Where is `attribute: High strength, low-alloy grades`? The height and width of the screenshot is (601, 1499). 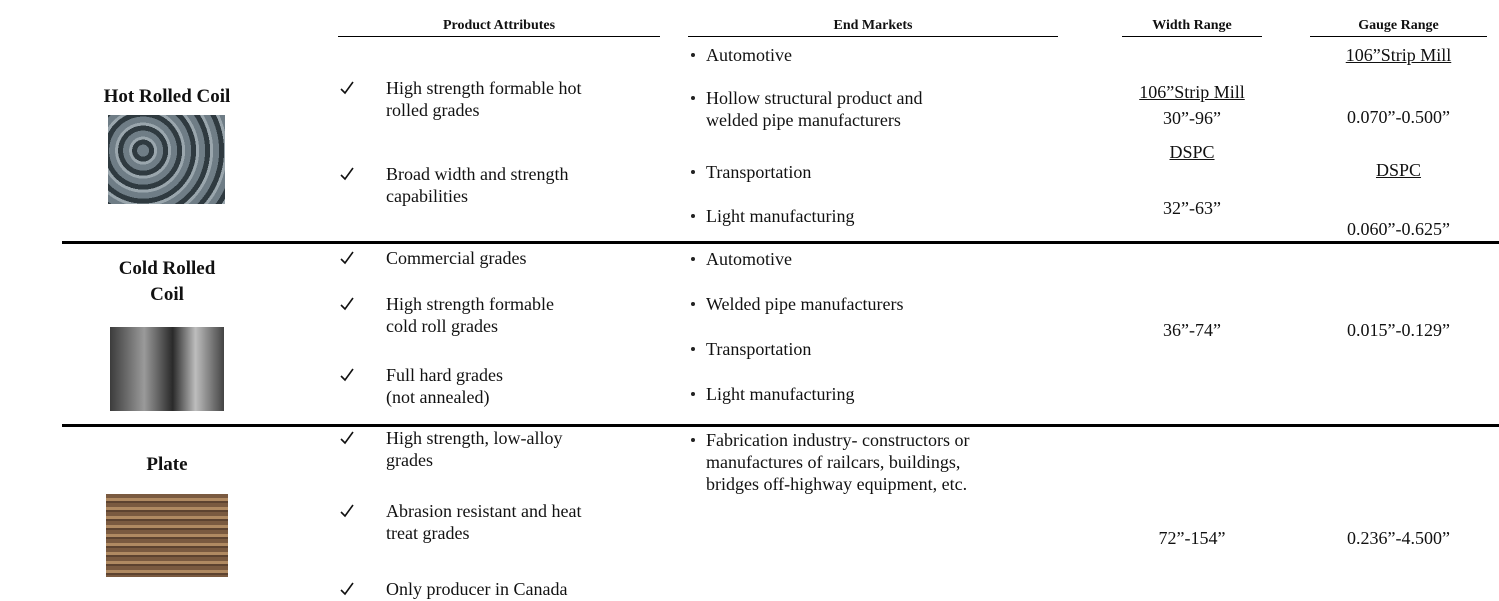 attribute: High strength, low-alloy grades is located at coordinates (474, 449).